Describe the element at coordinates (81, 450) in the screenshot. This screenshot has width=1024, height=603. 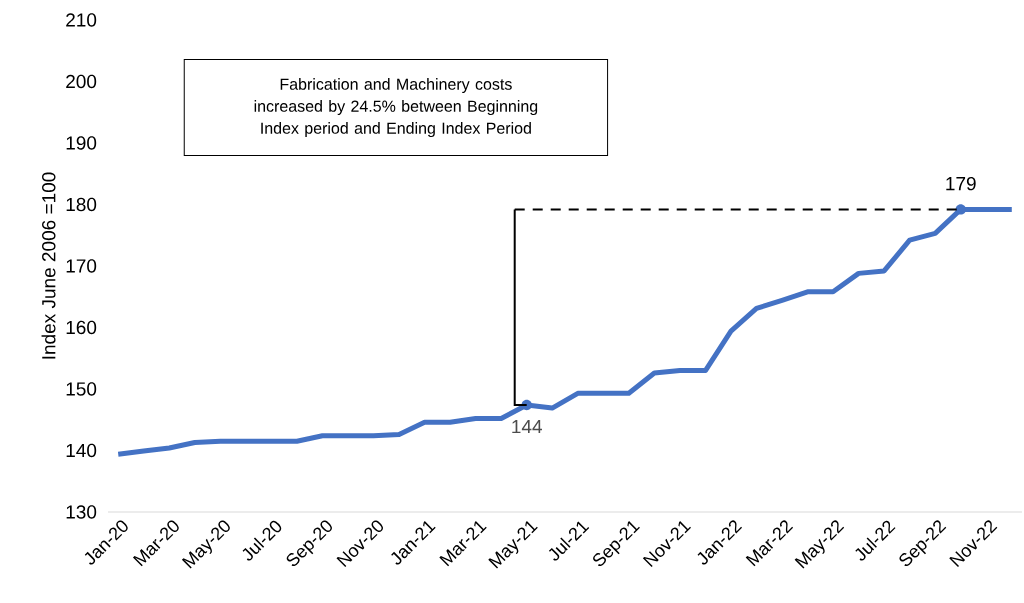
I see `y-tick-label: 140` at that location.